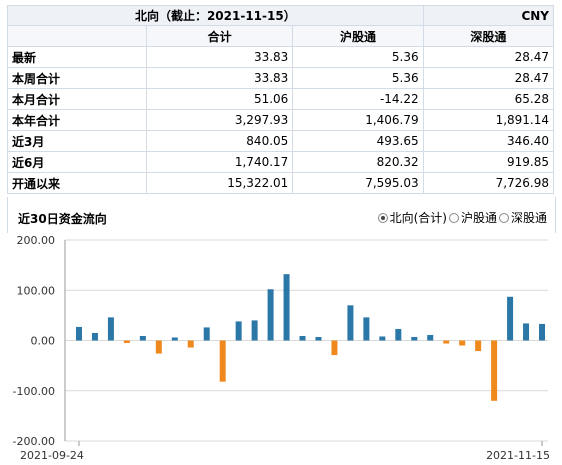 This screenshot has width=562, height=465. Describe the element at coordinates (219, 36) in the screenshot. I see `column-header-total: 合计` at that location.